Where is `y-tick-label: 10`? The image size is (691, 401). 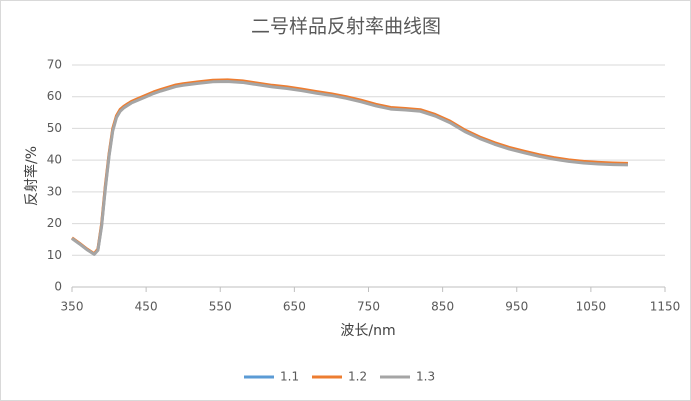
y-tick-label: 10 is located at coordinates (54, 255).